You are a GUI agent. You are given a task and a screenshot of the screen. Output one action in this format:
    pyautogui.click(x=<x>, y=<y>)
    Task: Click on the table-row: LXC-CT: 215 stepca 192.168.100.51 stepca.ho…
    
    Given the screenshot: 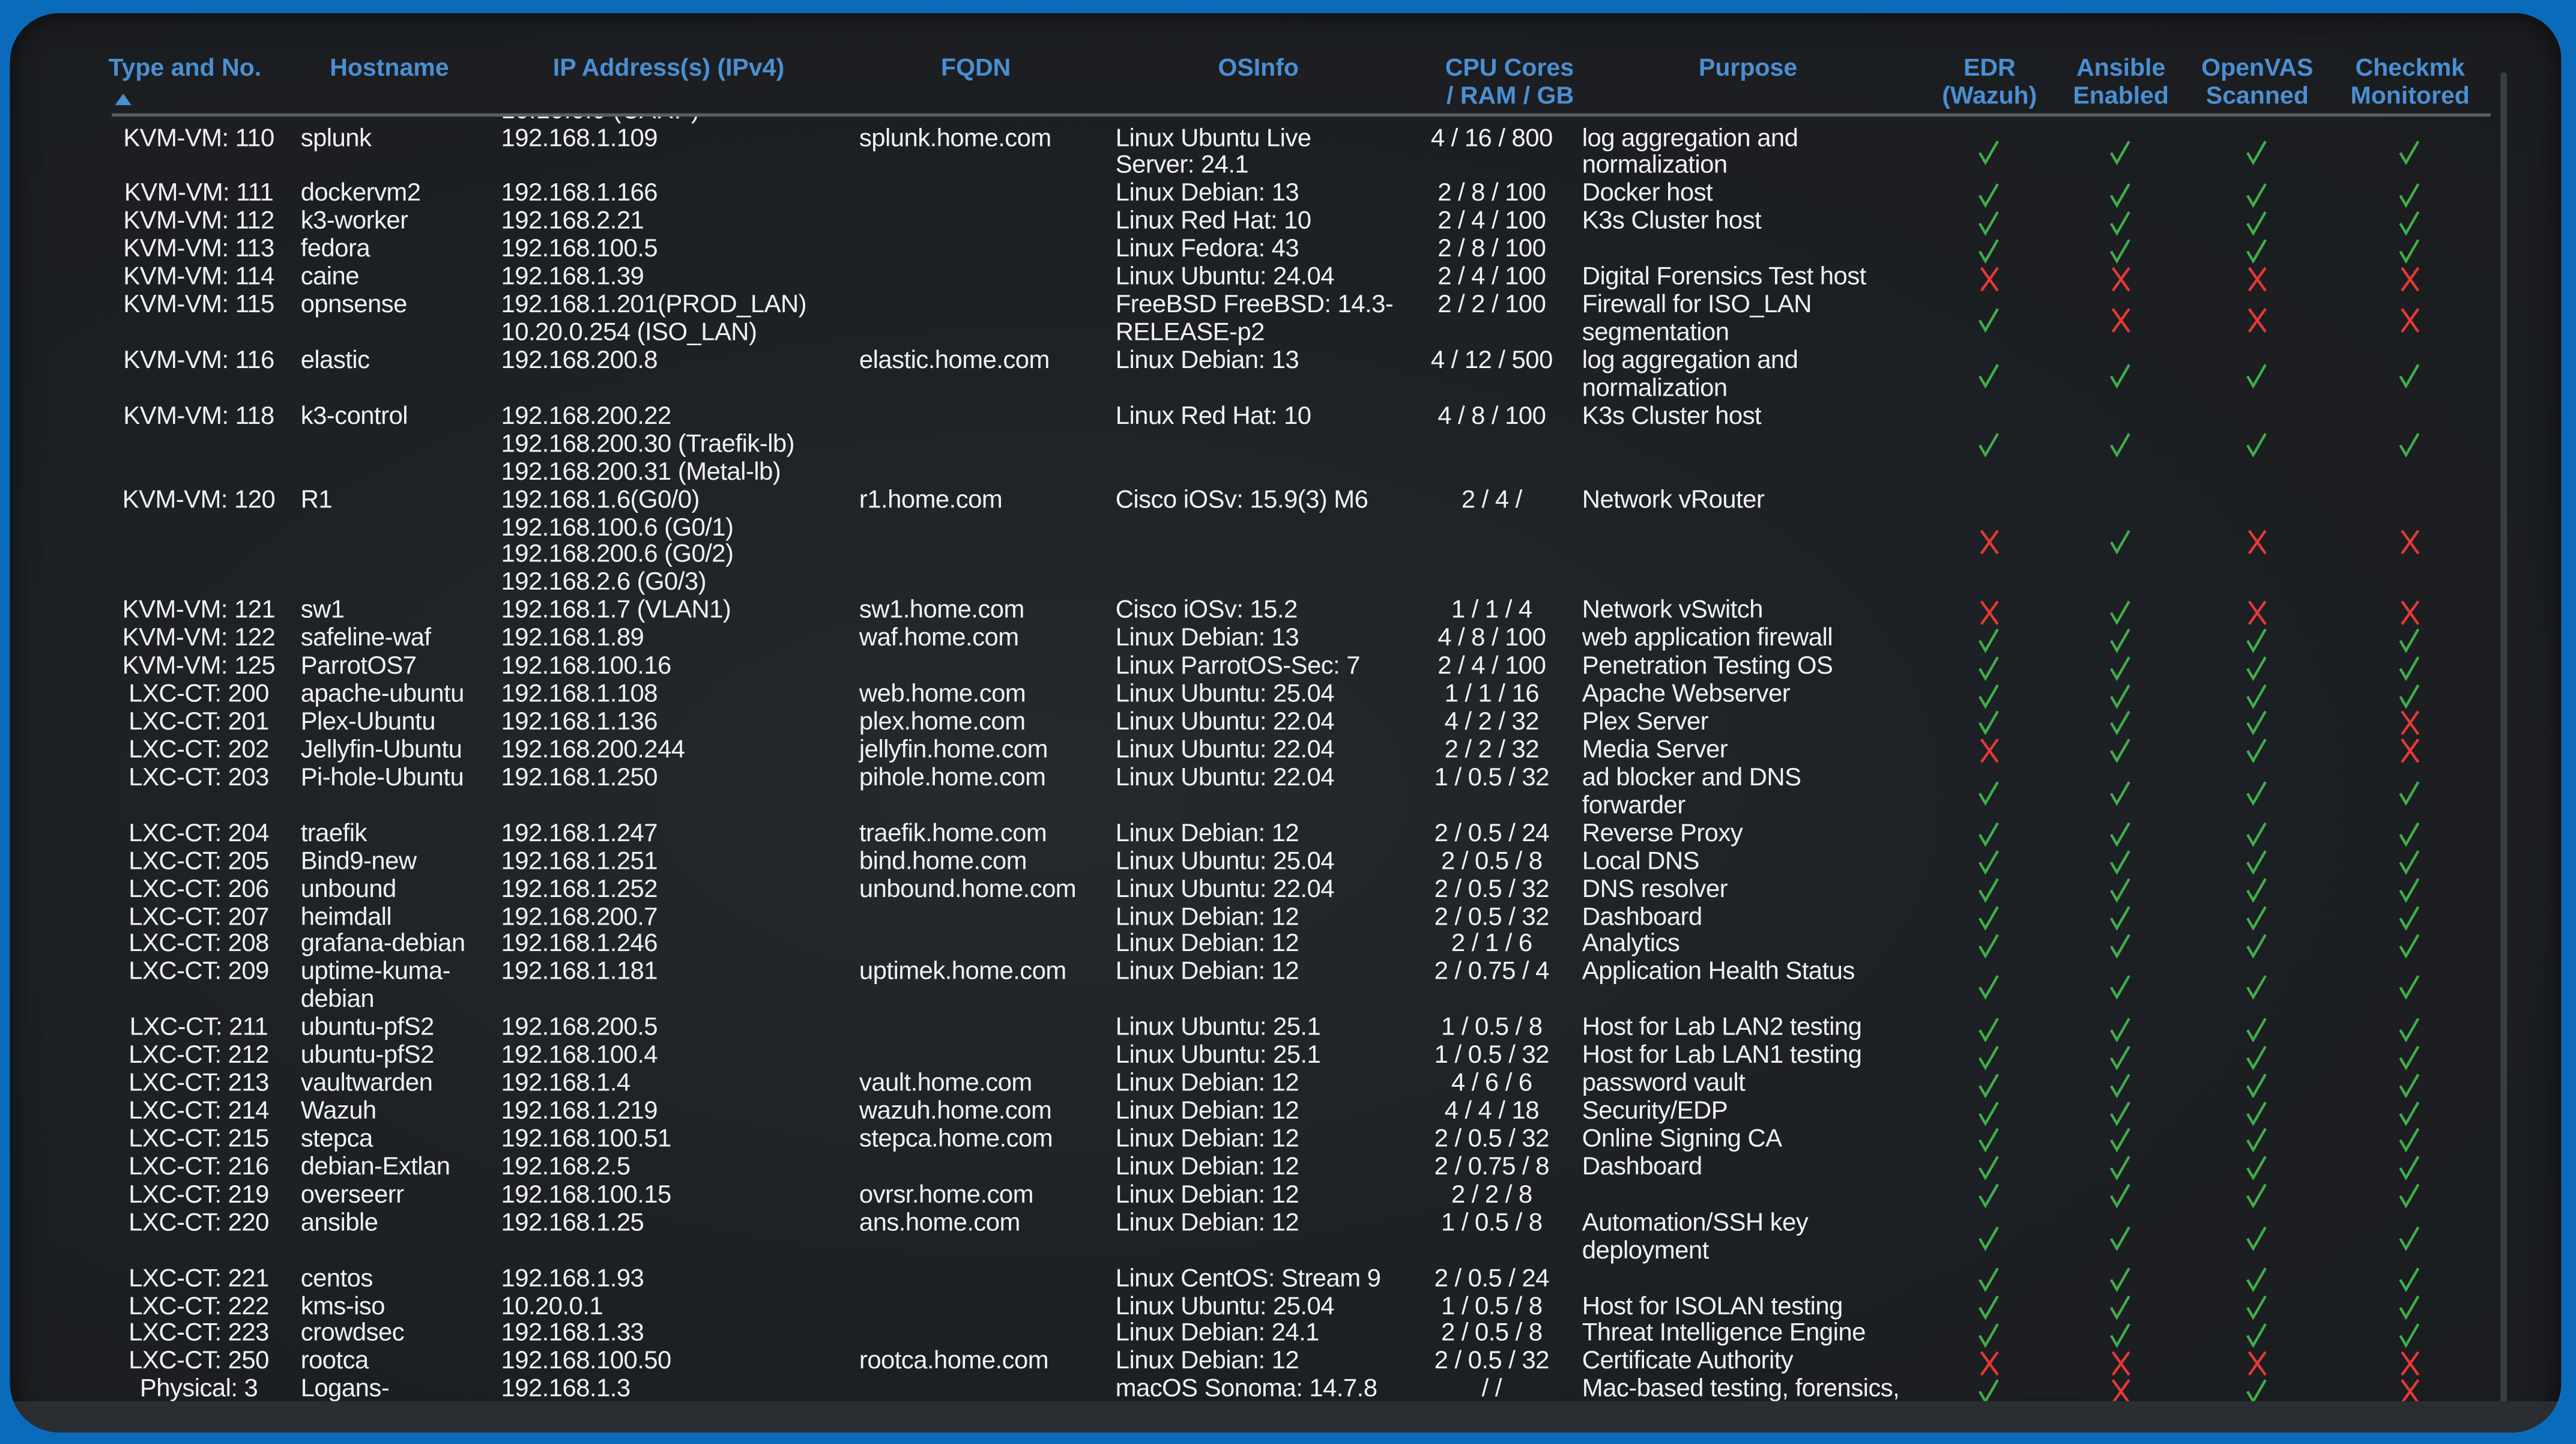 What is the action you would take?
    pyautogui.click(x=1258, y=1140)
    